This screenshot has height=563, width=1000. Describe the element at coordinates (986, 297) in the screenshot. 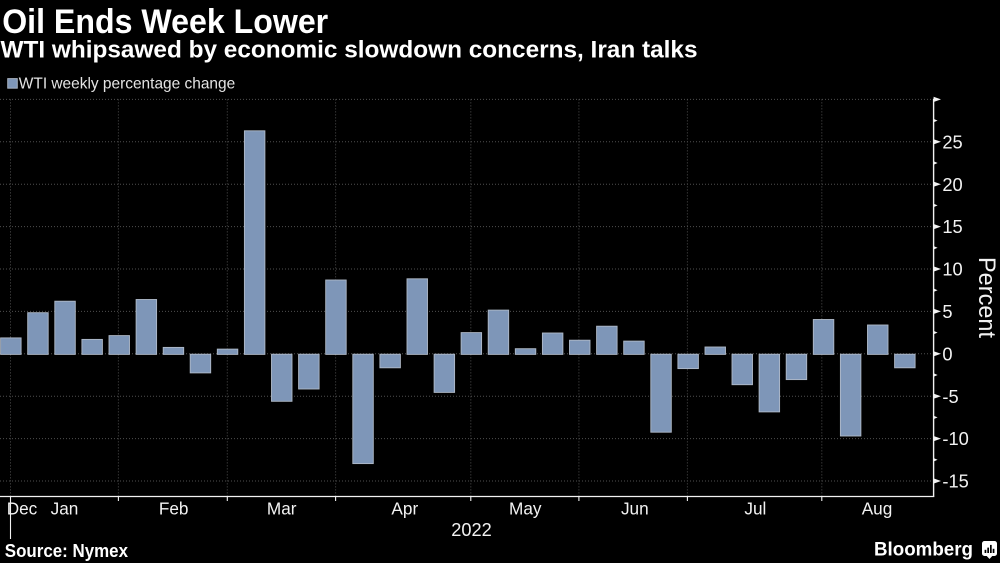

I see `svg-text: Percent` at that location.